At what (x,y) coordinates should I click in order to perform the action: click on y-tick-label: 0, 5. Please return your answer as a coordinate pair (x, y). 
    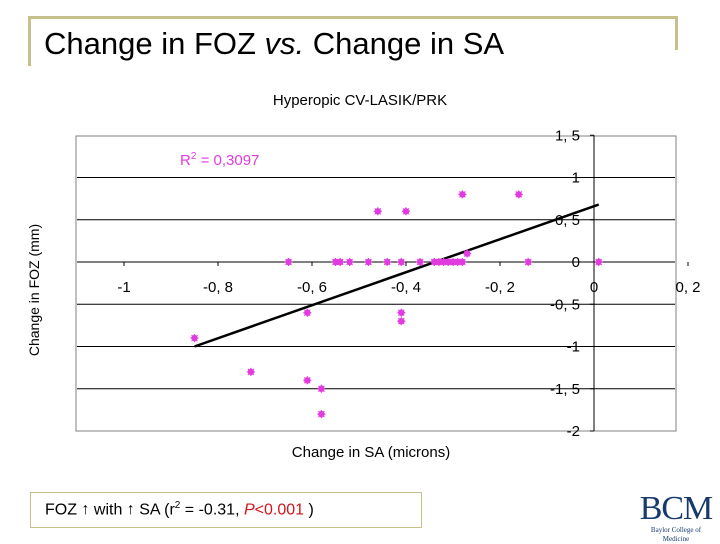
    Looking at the image, I should click on (567, 220).